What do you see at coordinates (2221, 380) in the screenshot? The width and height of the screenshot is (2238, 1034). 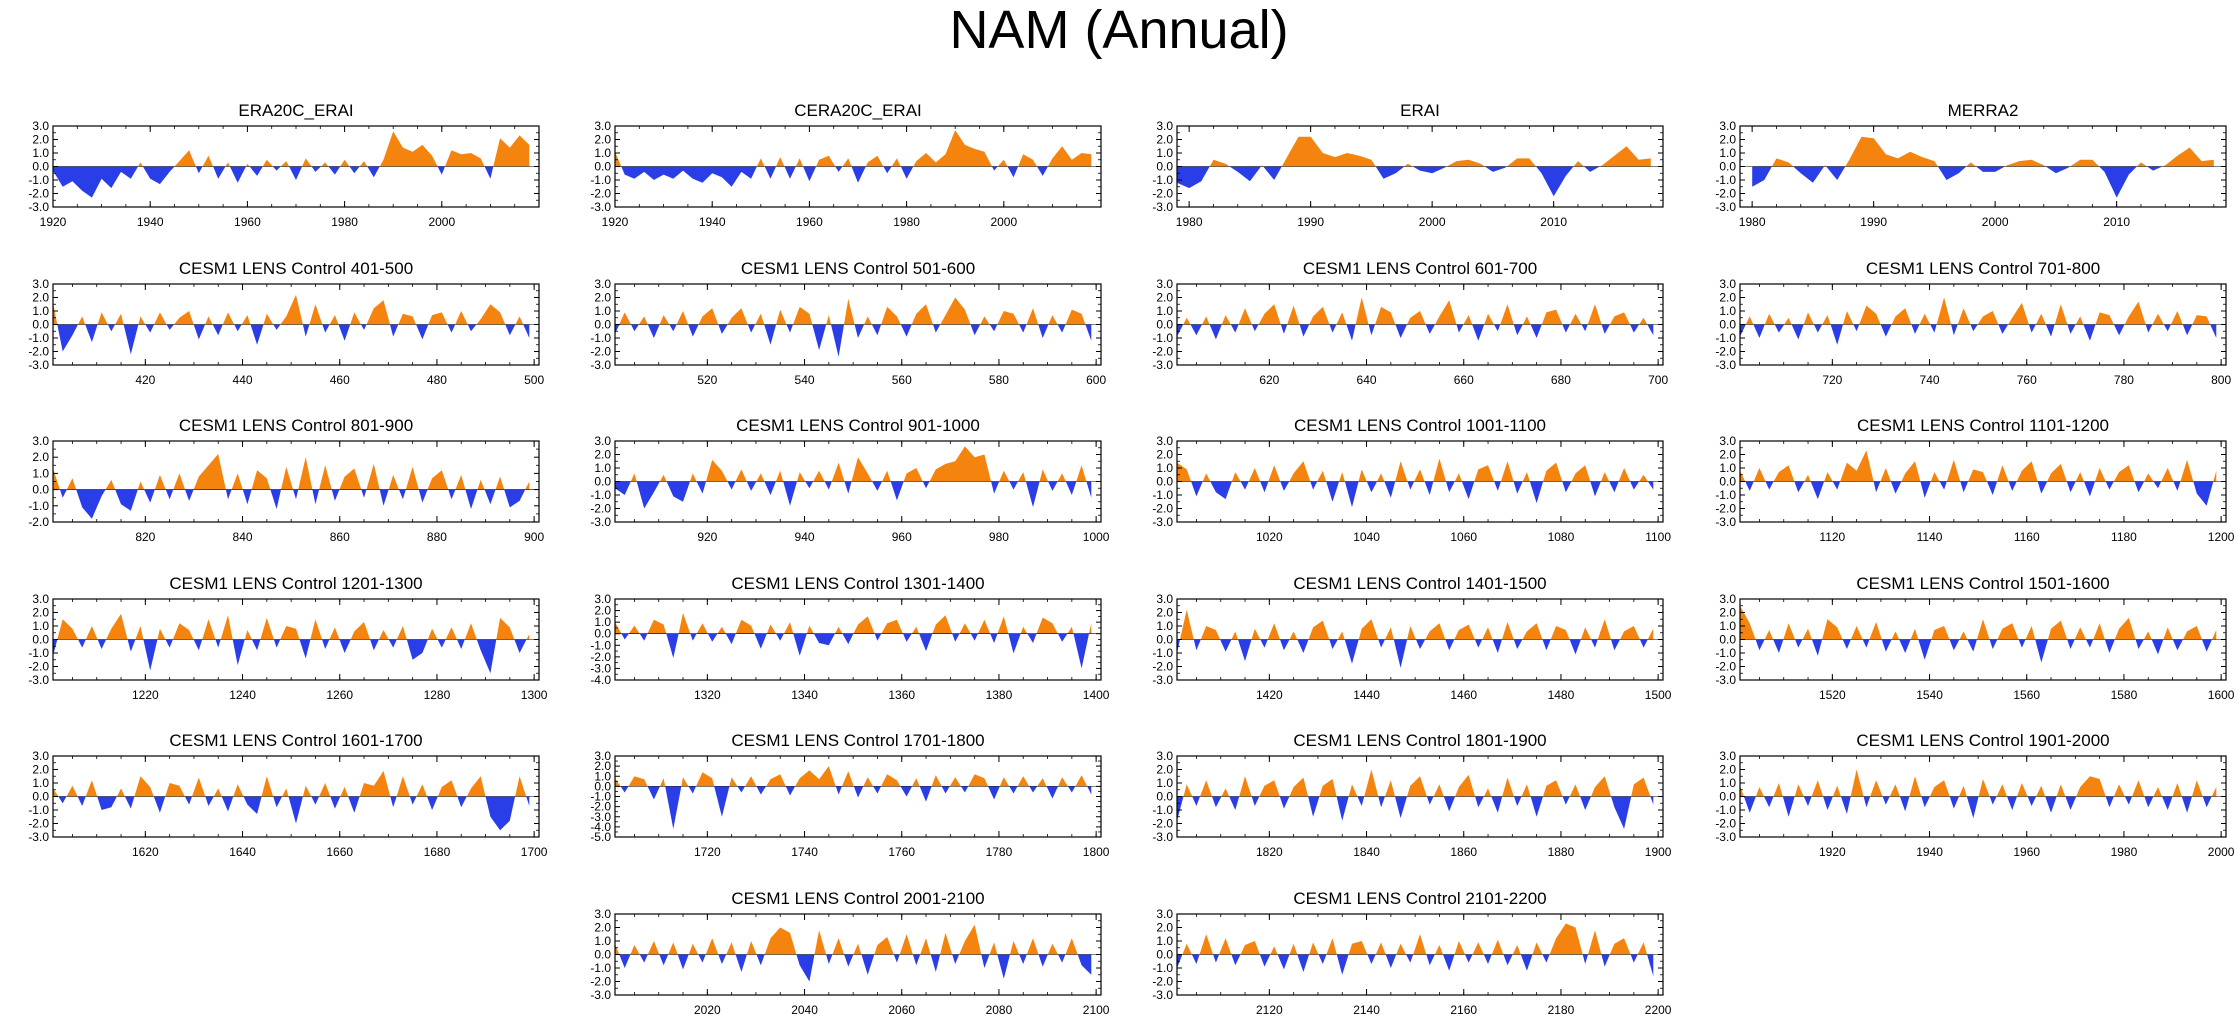 I see `x-tick-label: 800` at bounding box center [2221, 380].